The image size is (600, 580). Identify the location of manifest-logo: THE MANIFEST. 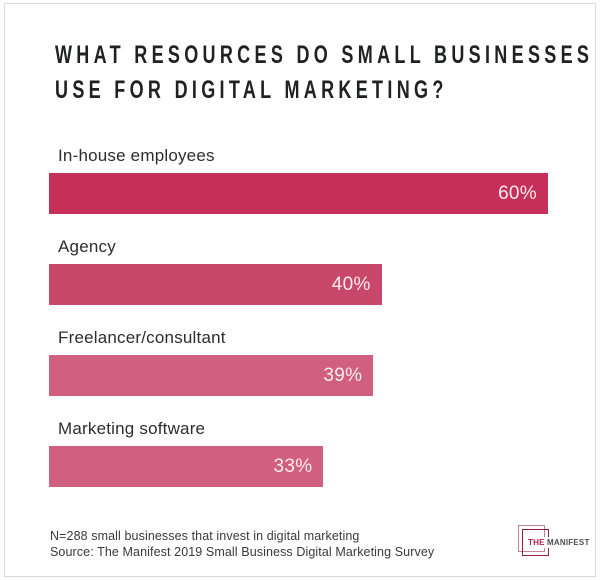
(555, 543).